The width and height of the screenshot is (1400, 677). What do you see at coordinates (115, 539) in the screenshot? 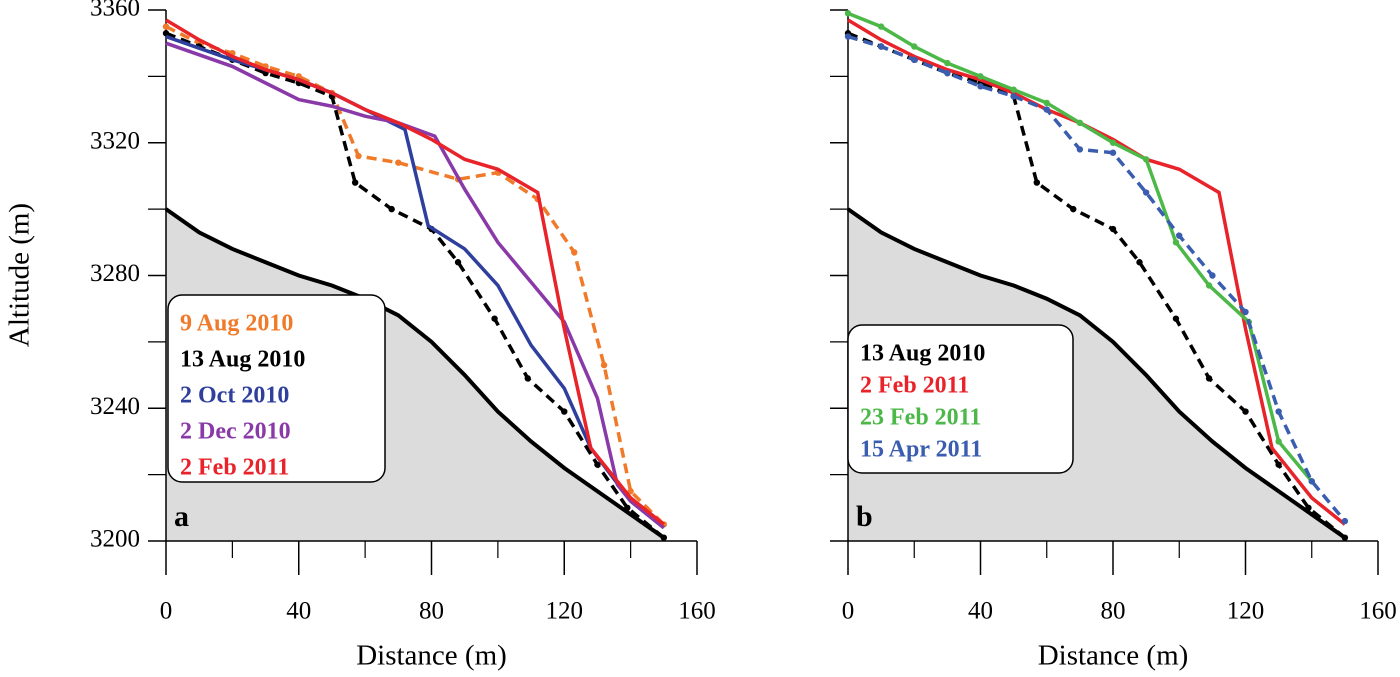
I see `y-tick-label: 3200` at bounding box center [115, 539].